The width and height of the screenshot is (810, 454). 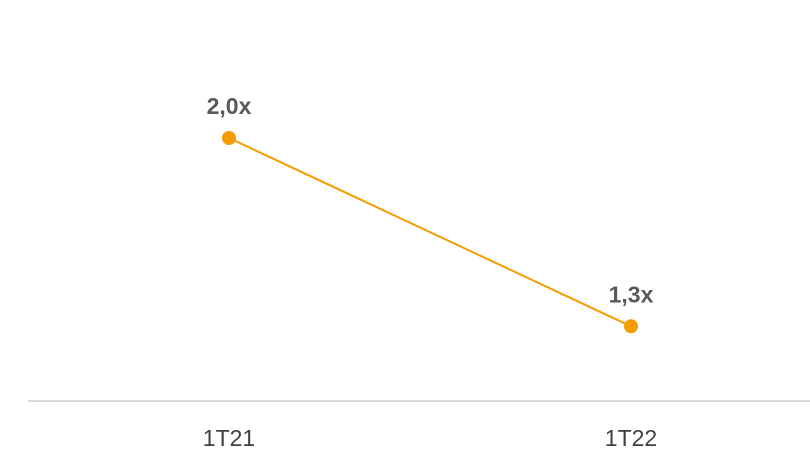 What do you see at coordinates (631, 294) in the screenshot?
I see `data-label: 1,3x` at bounding box center [631, 294].